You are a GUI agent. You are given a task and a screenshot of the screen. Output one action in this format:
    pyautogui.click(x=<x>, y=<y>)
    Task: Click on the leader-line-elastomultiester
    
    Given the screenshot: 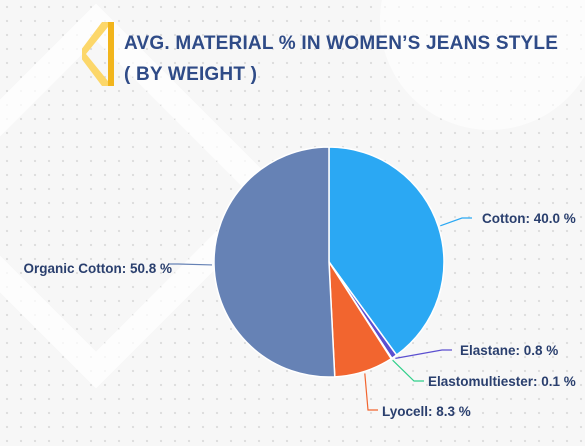 What is the action you would take?
    pyautogui.click(x=408, y=370)
    